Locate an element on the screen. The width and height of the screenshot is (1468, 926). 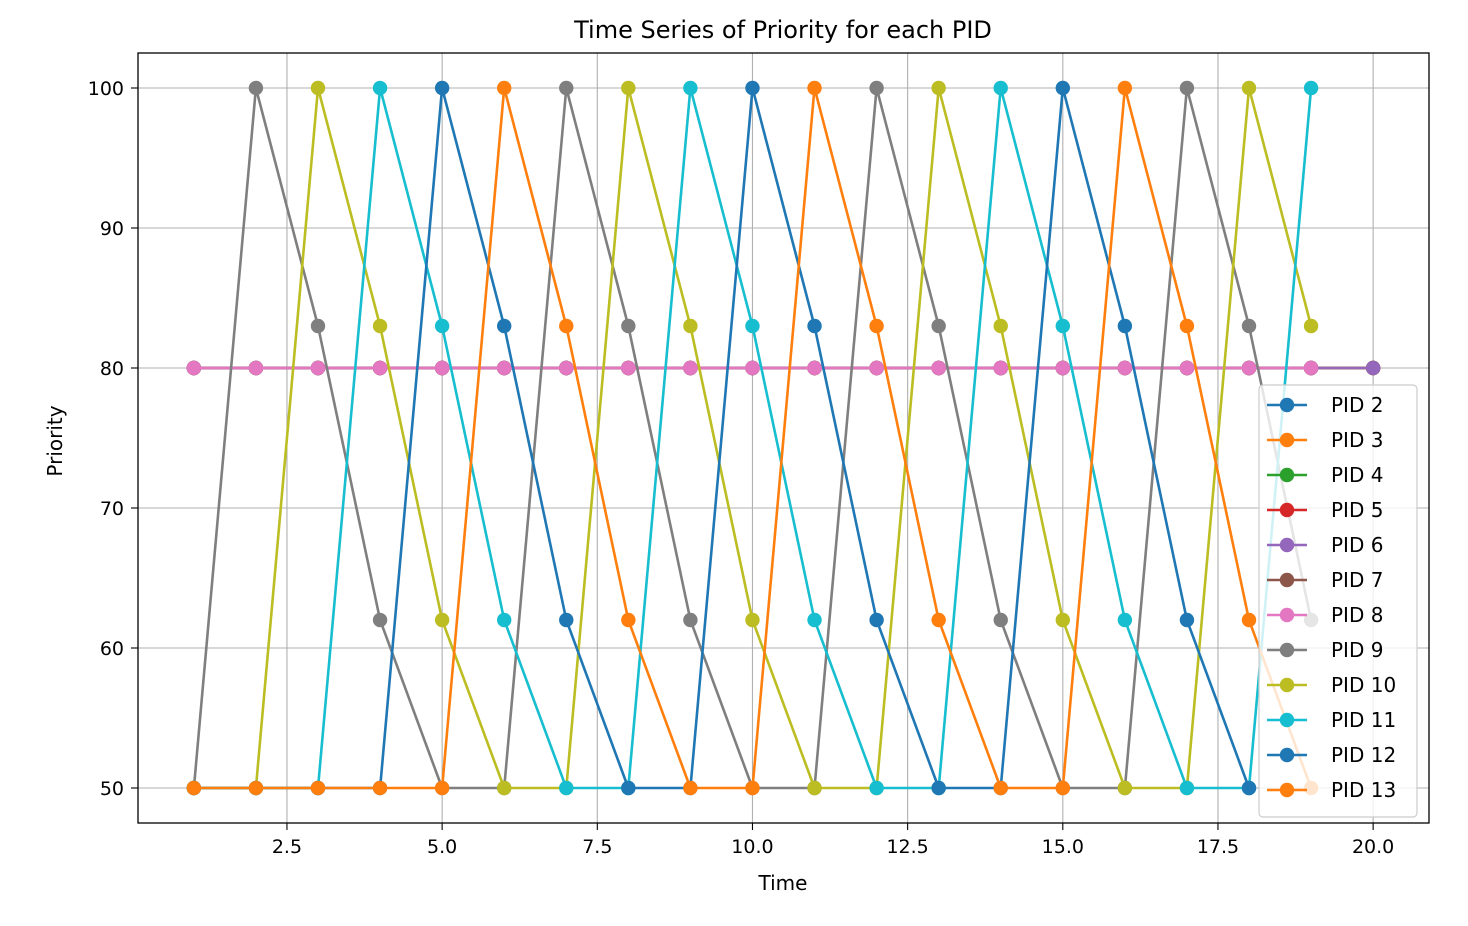
legend-item: PID 4 is located at coordinates (1325, 475).